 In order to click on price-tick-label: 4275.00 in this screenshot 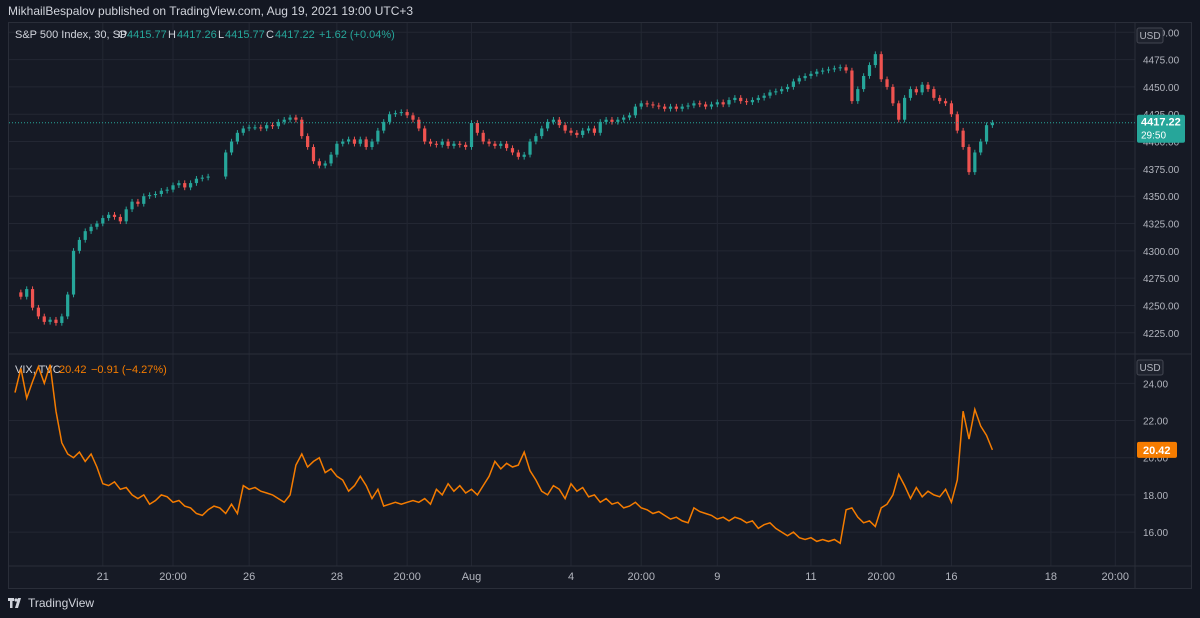, I will do `click(1161, 279)`.